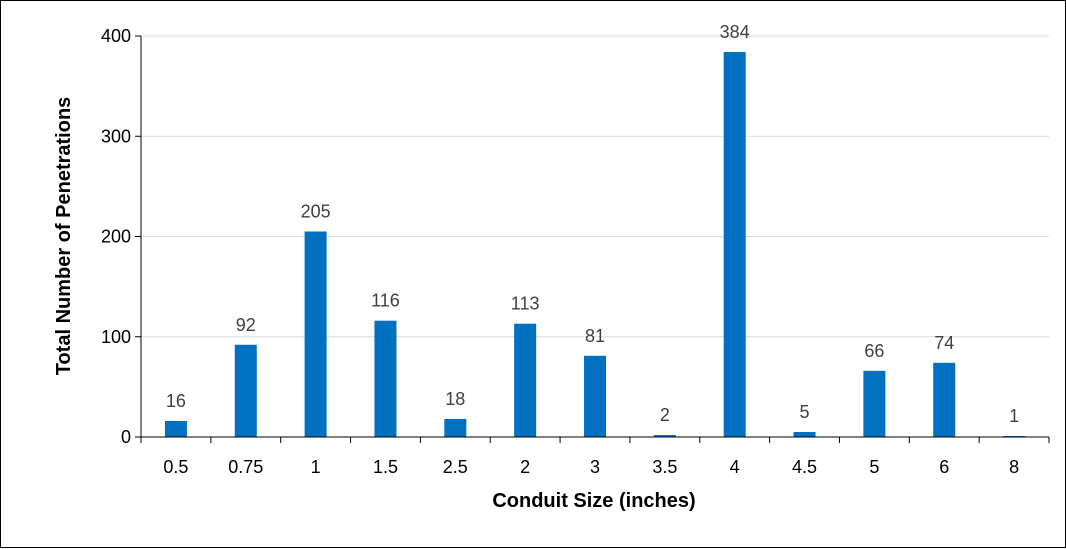  Describe the element at coordinates (804, 467) in the screenshot. I see `x-tick-label: 4.5` at that location.